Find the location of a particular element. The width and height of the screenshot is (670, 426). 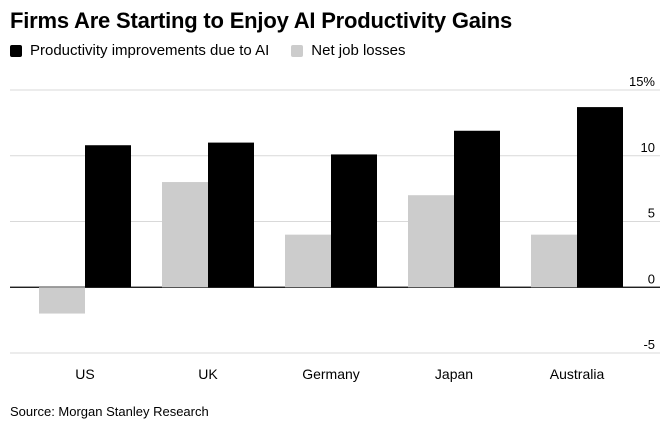

y-tick-label: 10 is located at coordinates (648, 147).